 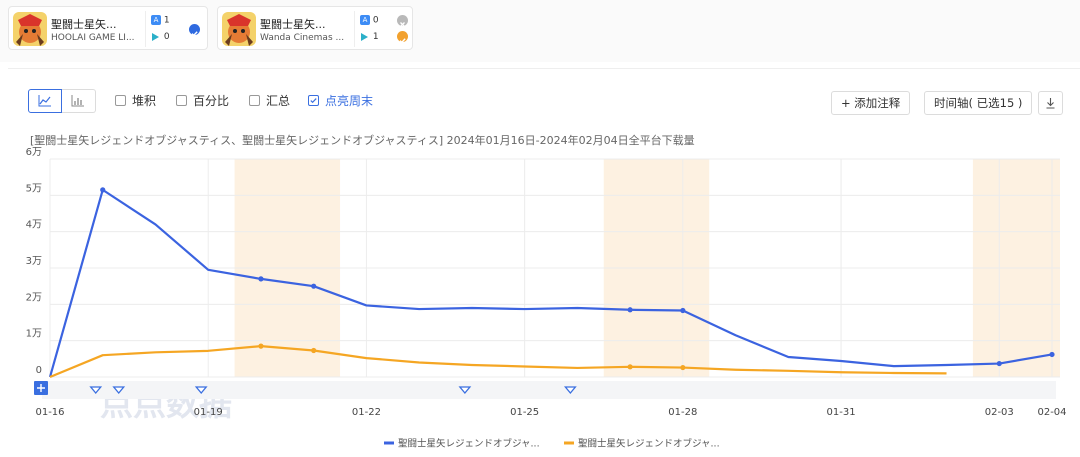 What do you see at coordinates (549, 390) in the screenshot?
I see `annotation-track` at bounding box center [549, 390].